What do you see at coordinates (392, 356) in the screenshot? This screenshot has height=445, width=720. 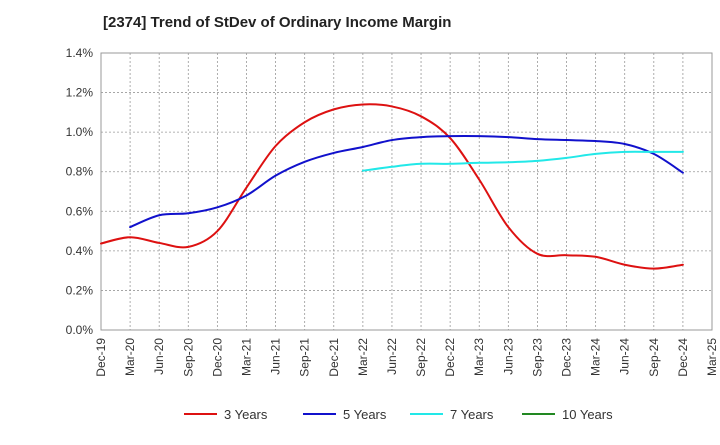 I see `x-tick-label: Jun-22` at bounding box center [392, 356].